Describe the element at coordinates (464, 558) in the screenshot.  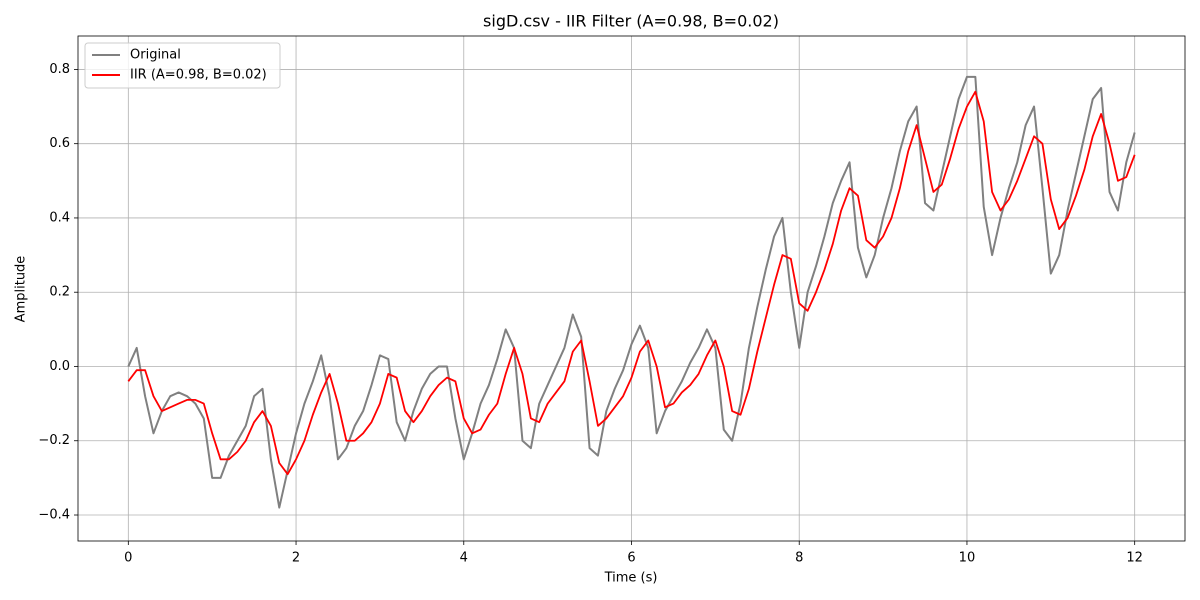
I see `x-tick-label: 4` at that location.